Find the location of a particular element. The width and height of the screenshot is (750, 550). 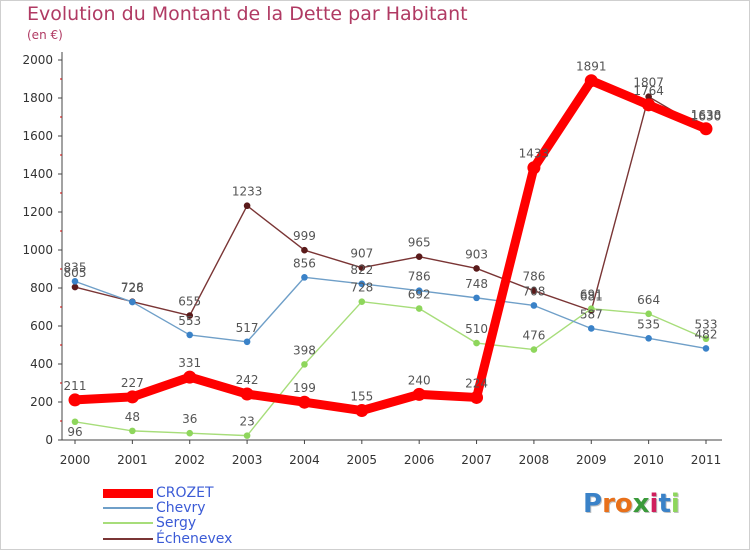

y-tick-label: 200 is located at coordinates (41, 402).